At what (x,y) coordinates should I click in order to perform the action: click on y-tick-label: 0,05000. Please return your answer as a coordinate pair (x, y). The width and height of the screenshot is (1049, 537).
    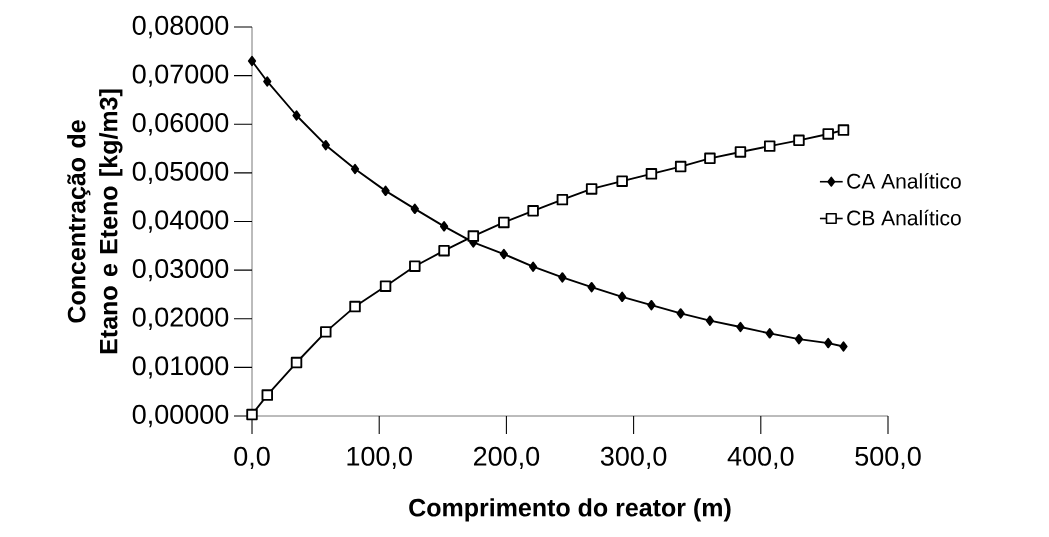
    Looking at the image, I should click on (180, 173).